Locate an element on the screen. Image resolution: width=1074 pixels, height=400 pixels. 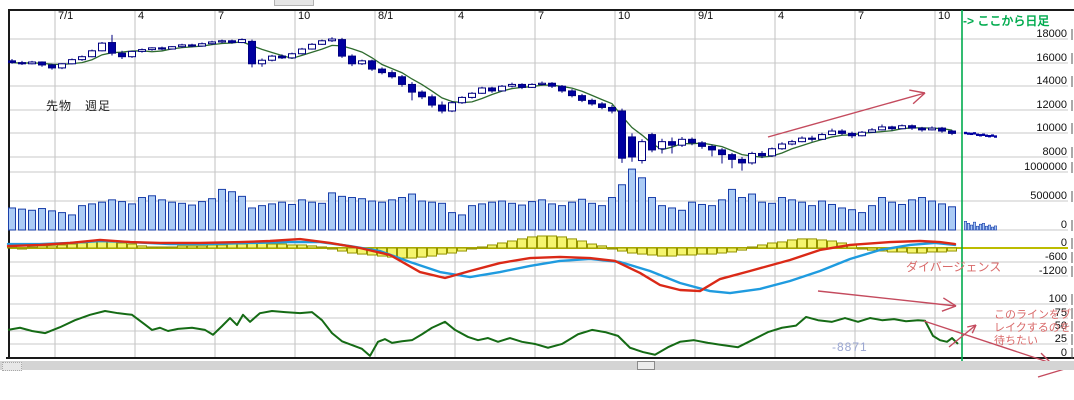
horizontal-scrollbar-track is located at coordinates (537, 365).